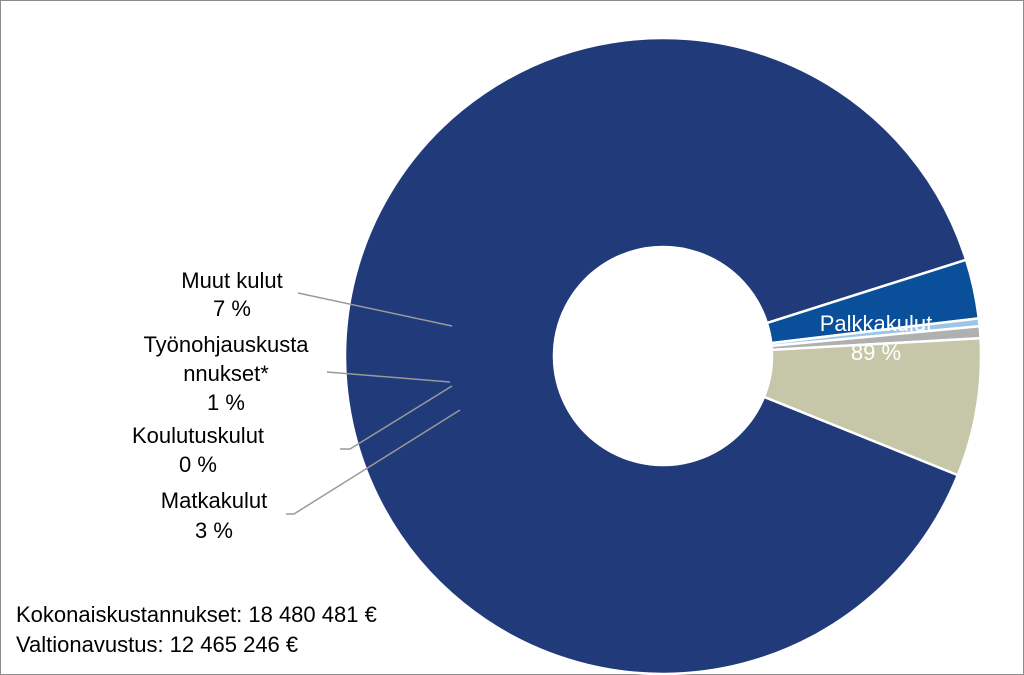  I want to click on leader-line-muut, so click(375, 309).